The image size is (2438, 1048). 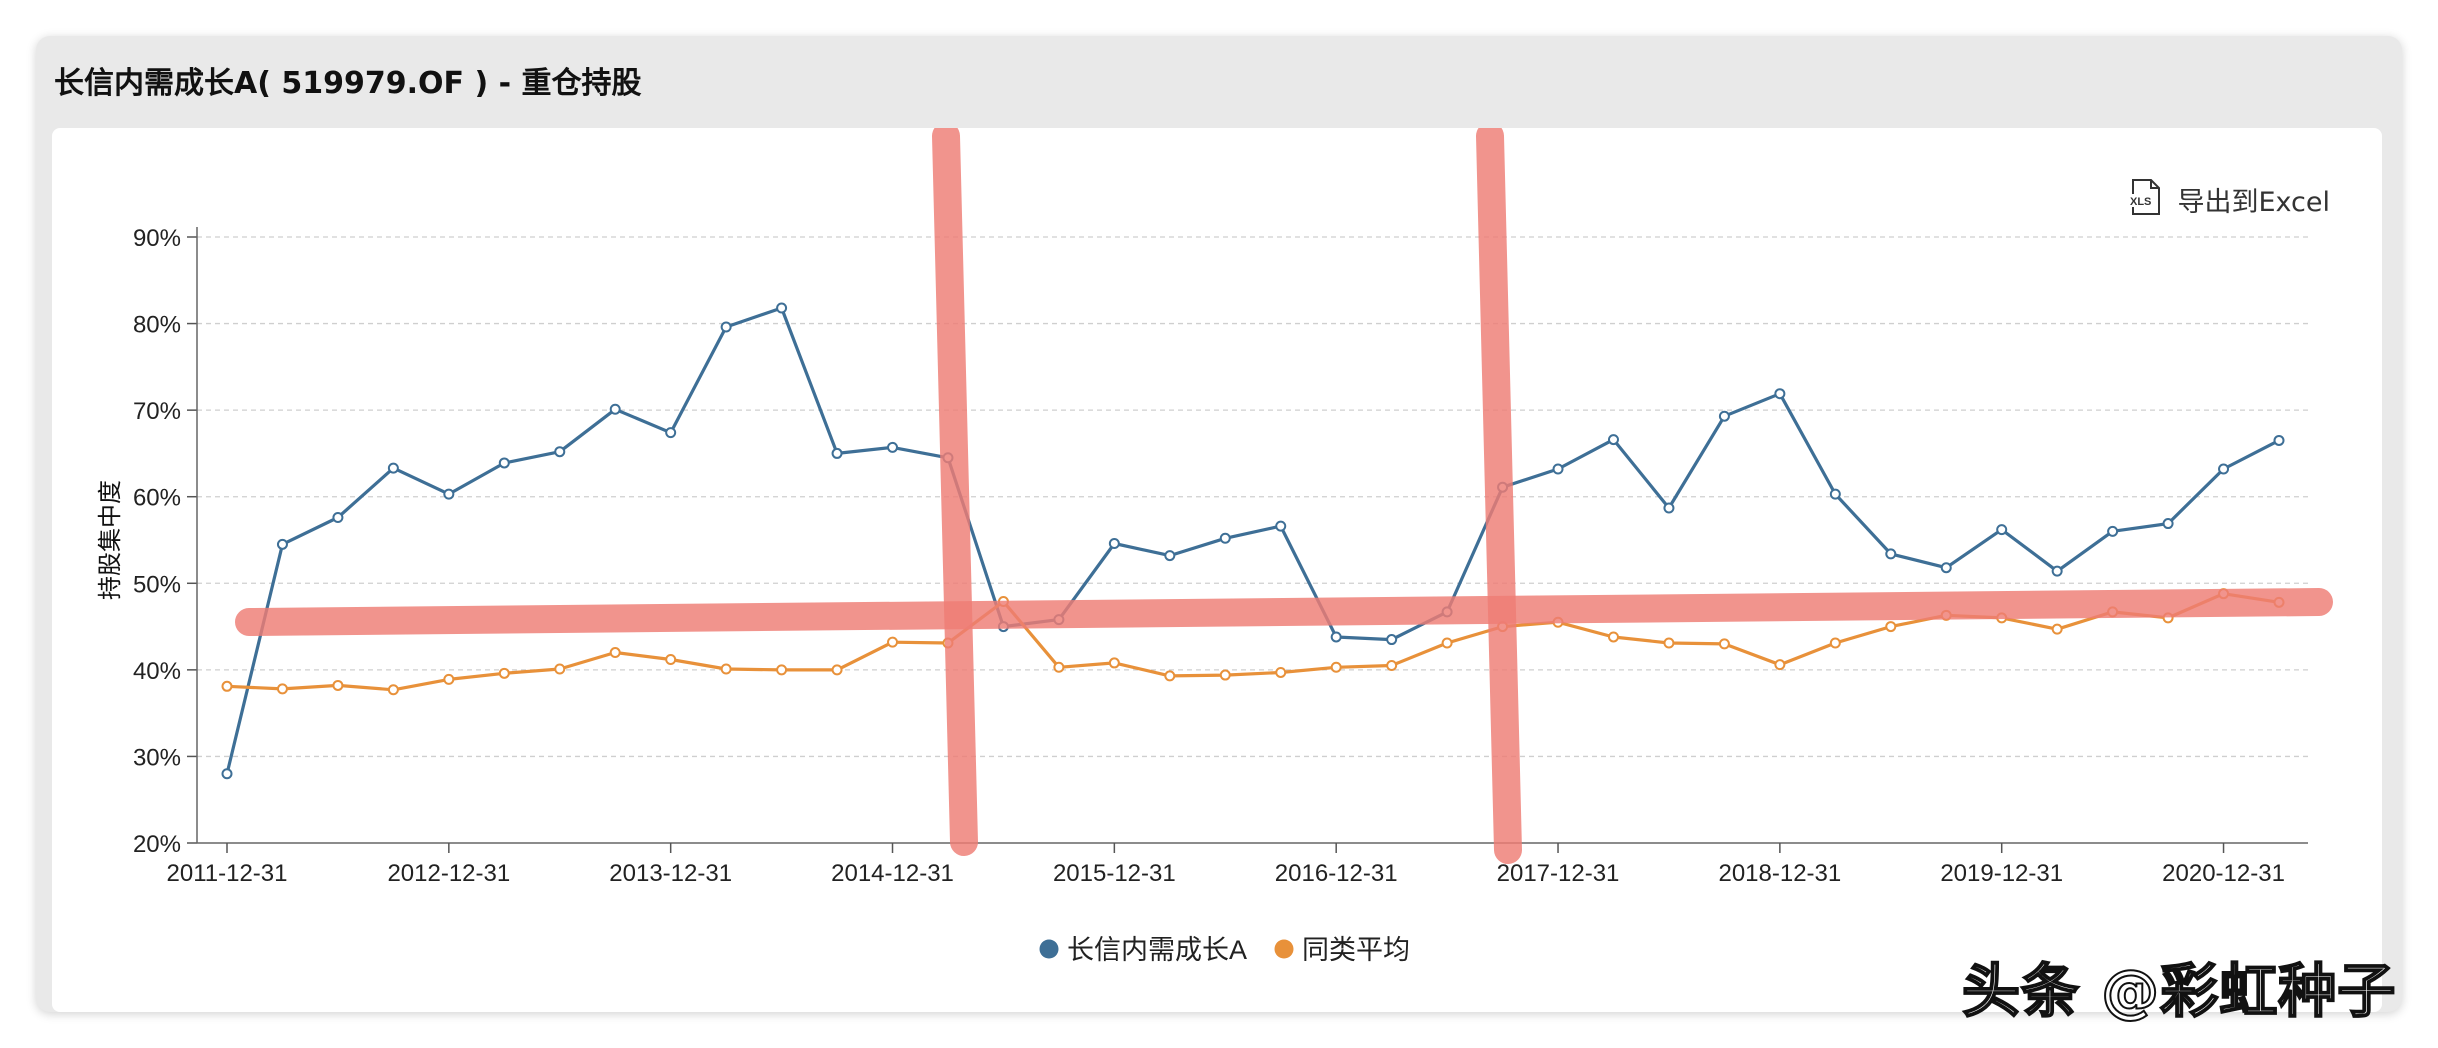 What do you see at coordinates (2223, 873) in the screenshot?
I see `x-tick-label: 2020-12-31` at bounding box center [2223, 873].